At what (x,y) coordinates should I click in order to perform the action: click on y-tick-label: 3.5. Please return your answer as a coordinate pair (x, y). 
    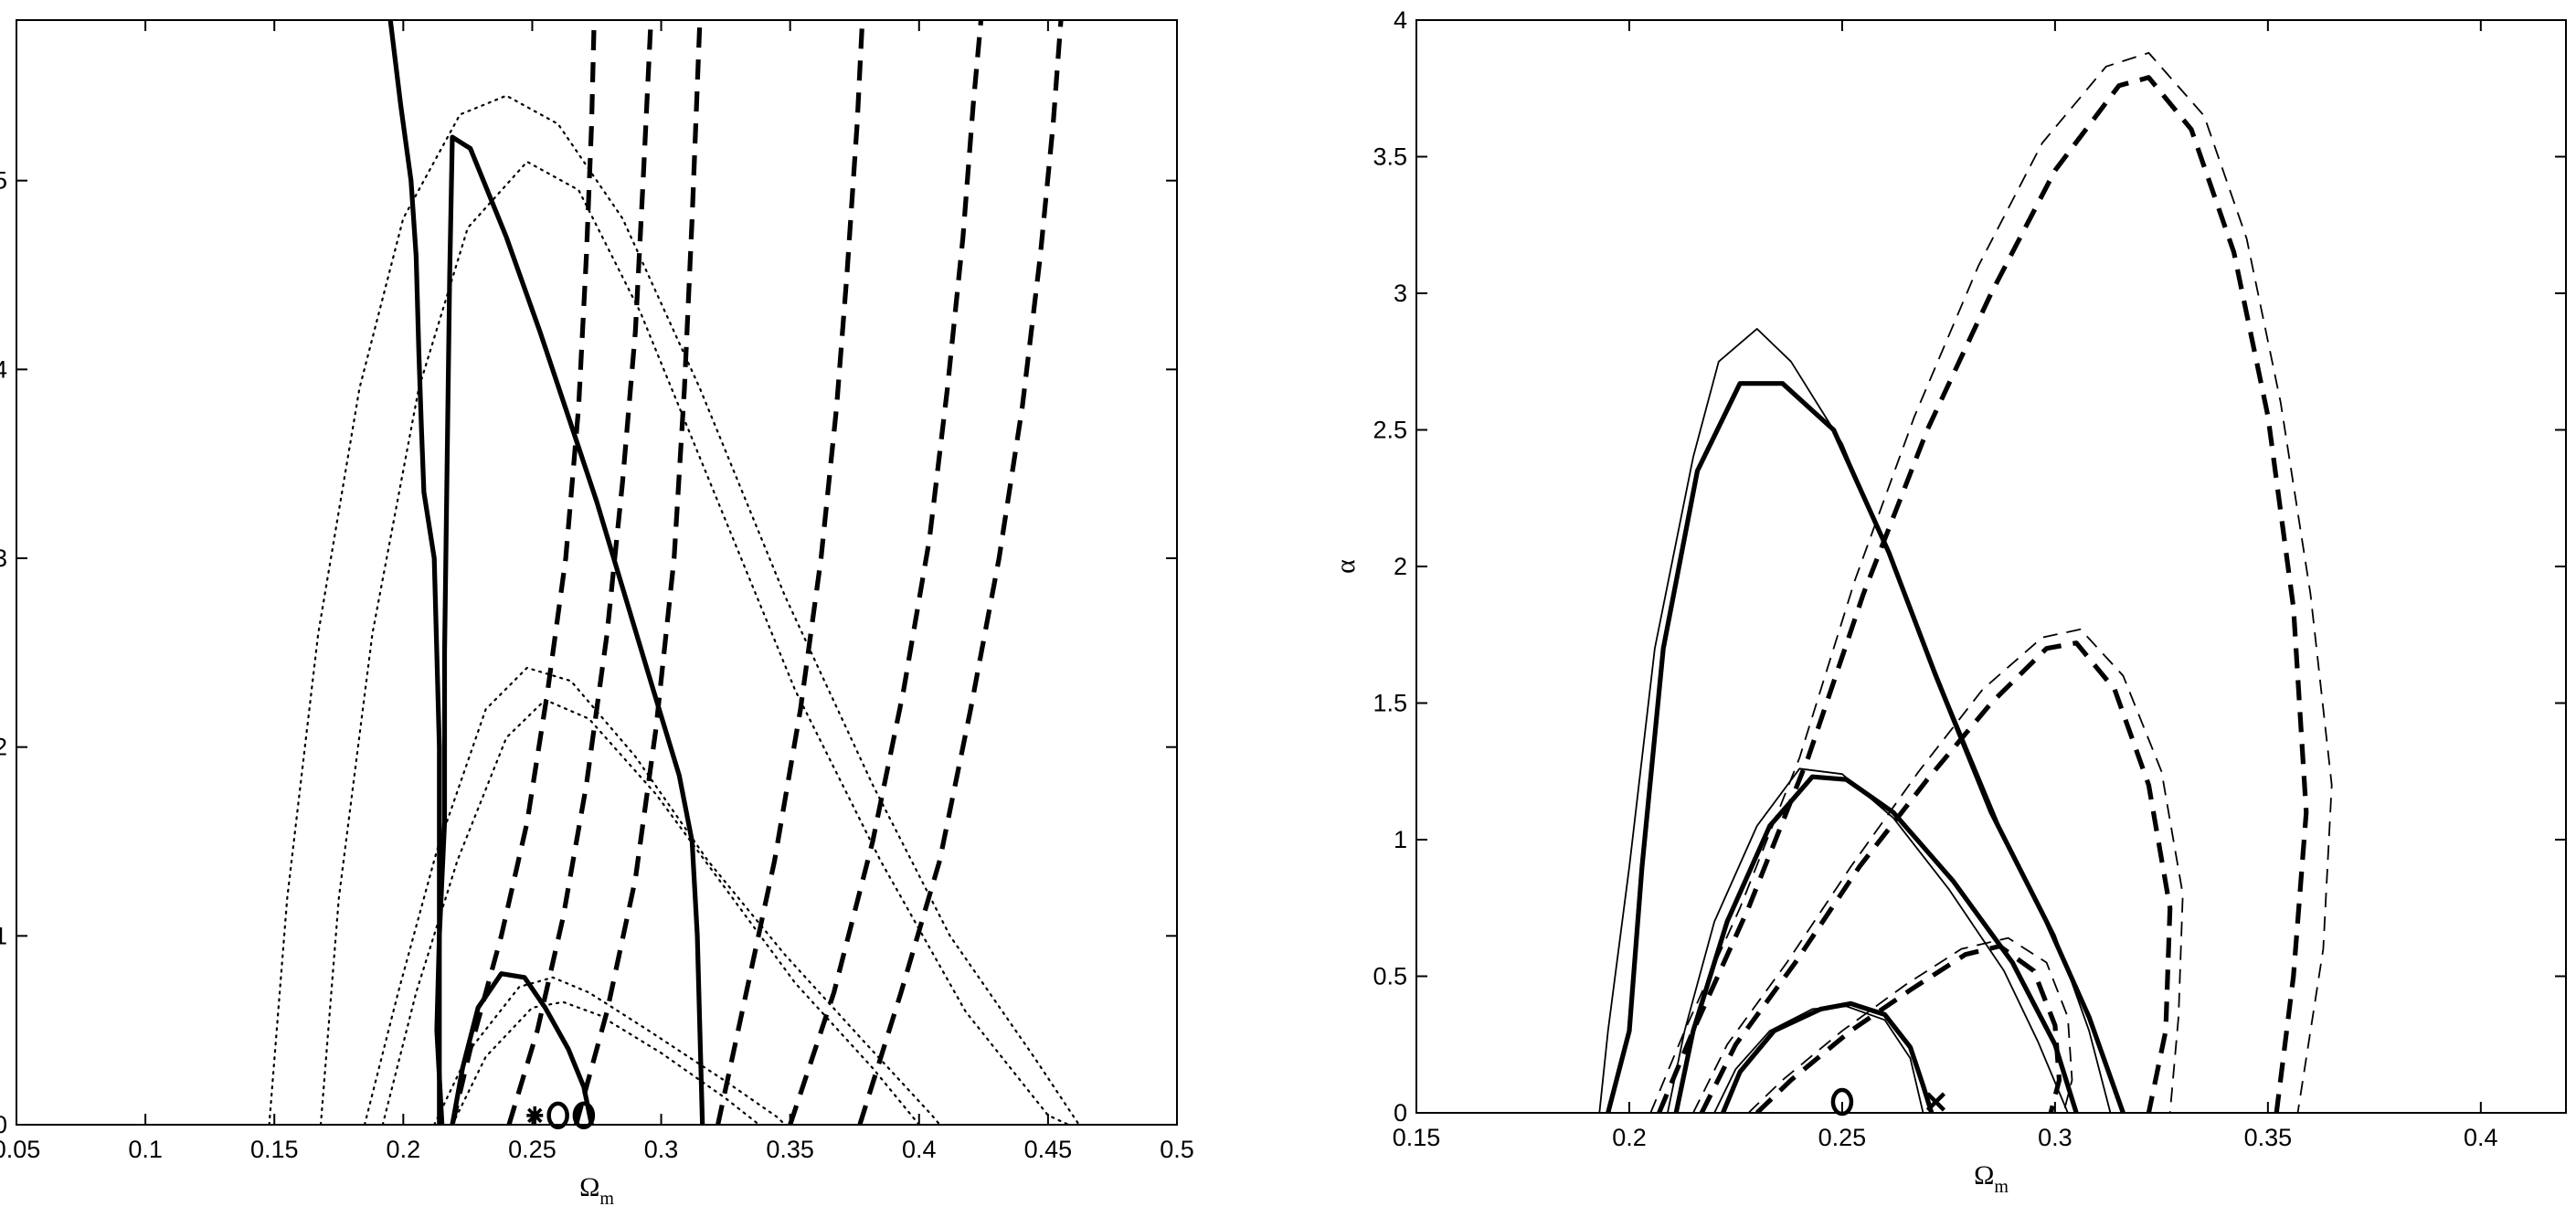
    Looking at the image, I should click on (1390, 157).